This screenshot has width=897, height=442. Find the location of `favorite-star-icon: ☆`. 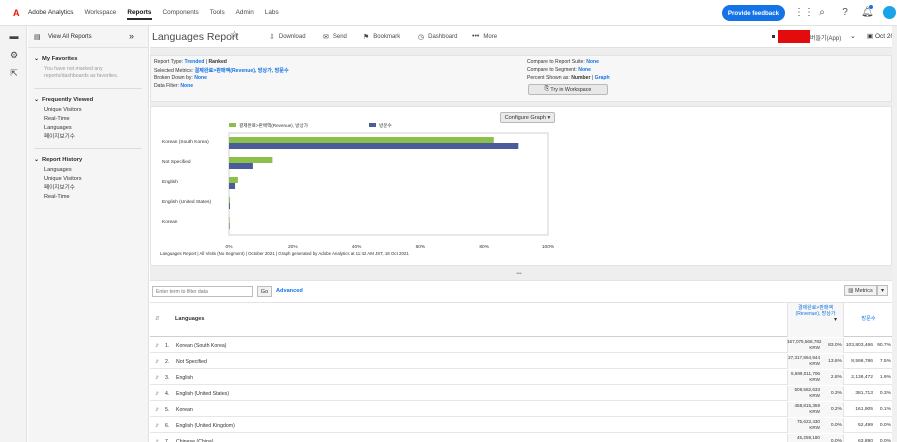

favorite-star-icon: ☆ is located at coordinates (234, 35).